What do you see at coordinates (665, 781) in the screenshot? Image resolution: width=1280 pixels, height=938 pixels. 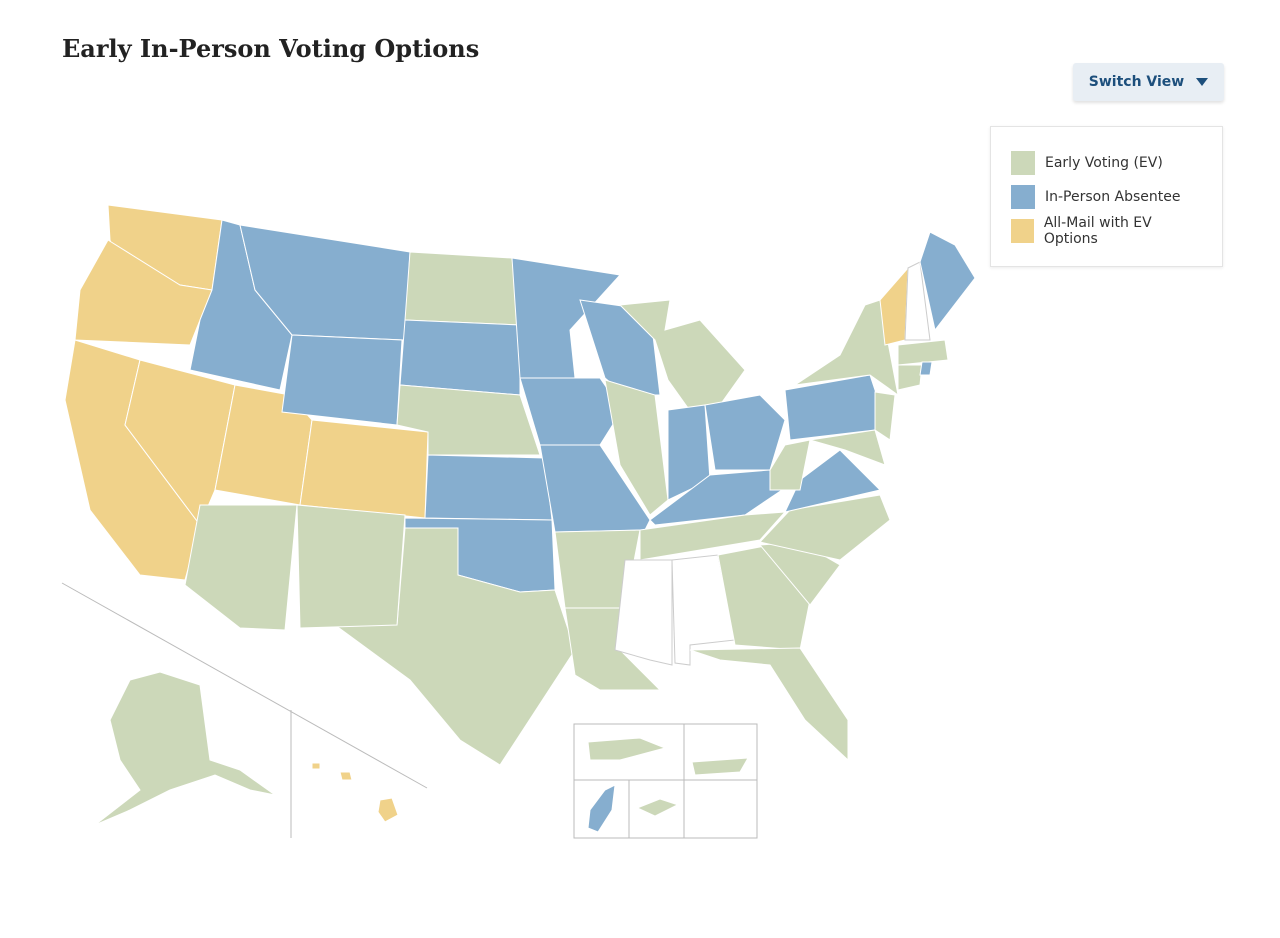 I see `inset-box` at bounding box center [665, 781].